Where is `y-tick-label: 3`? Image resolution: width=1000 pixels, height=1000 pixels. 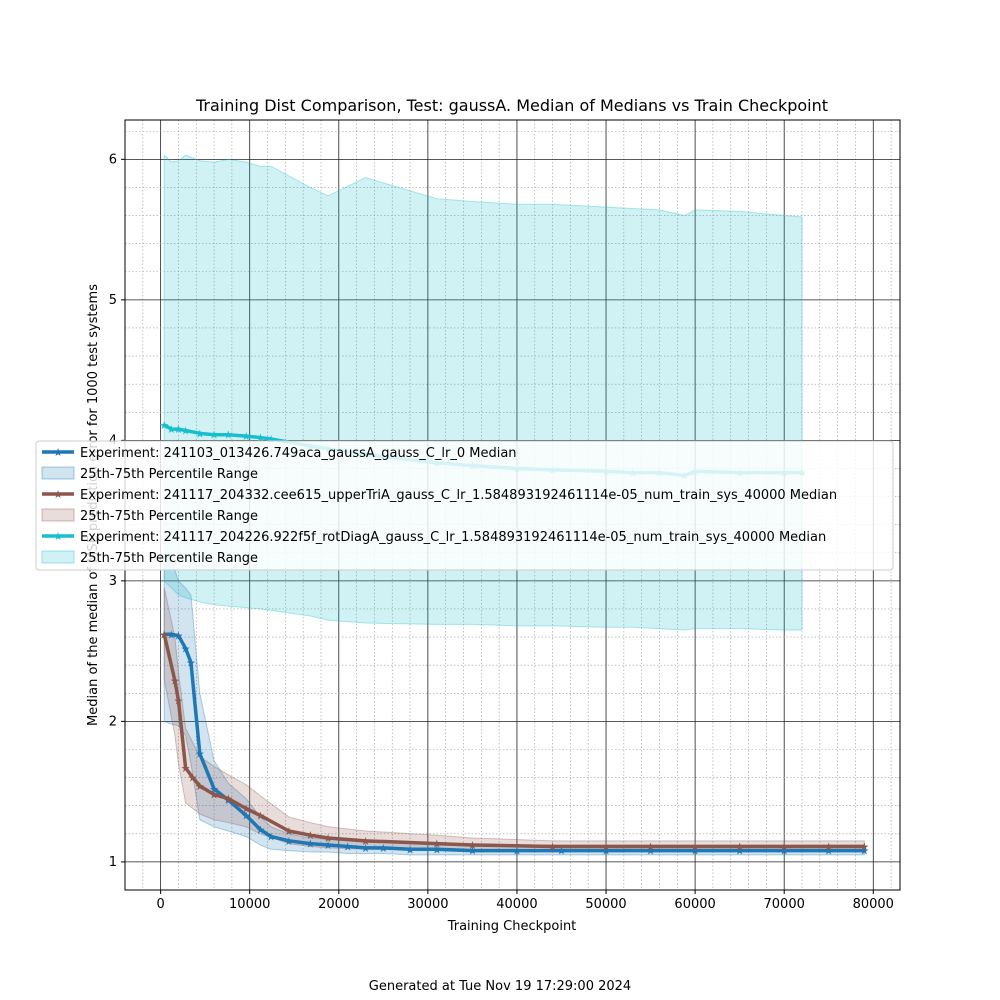 y-tick-label: 3 is located at coordinates (113, 581).